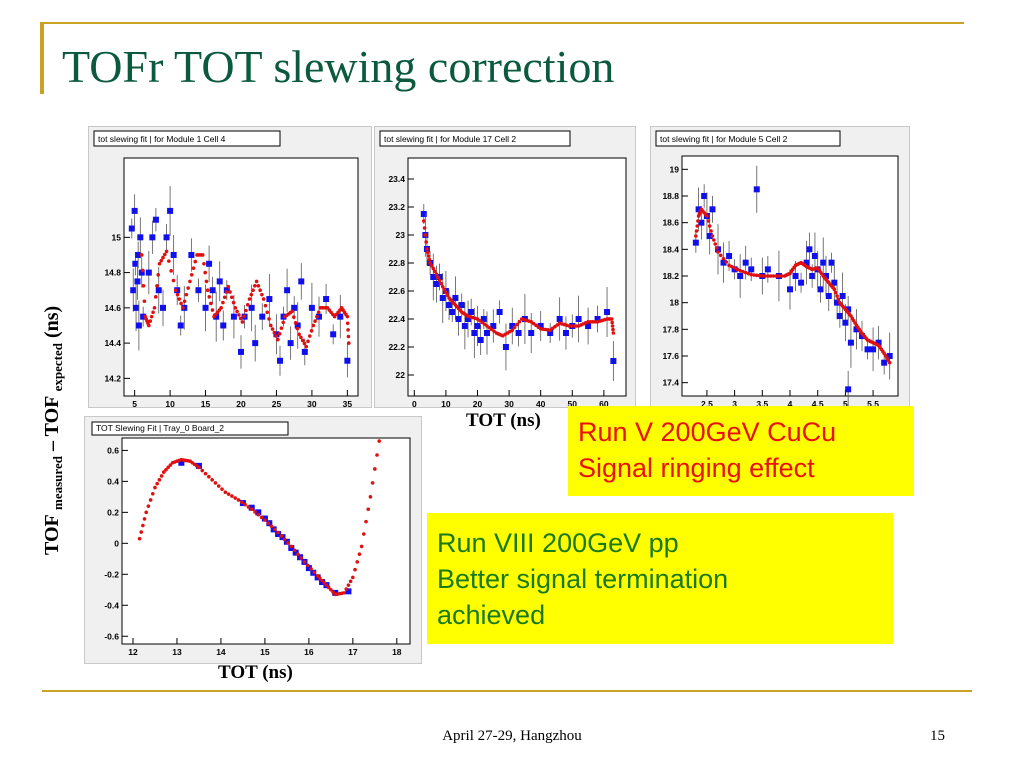  What do you see at coordinates (675, 169) in the screenshot?
I see `y-tick-label: 19` at bounding box center [675, 169].